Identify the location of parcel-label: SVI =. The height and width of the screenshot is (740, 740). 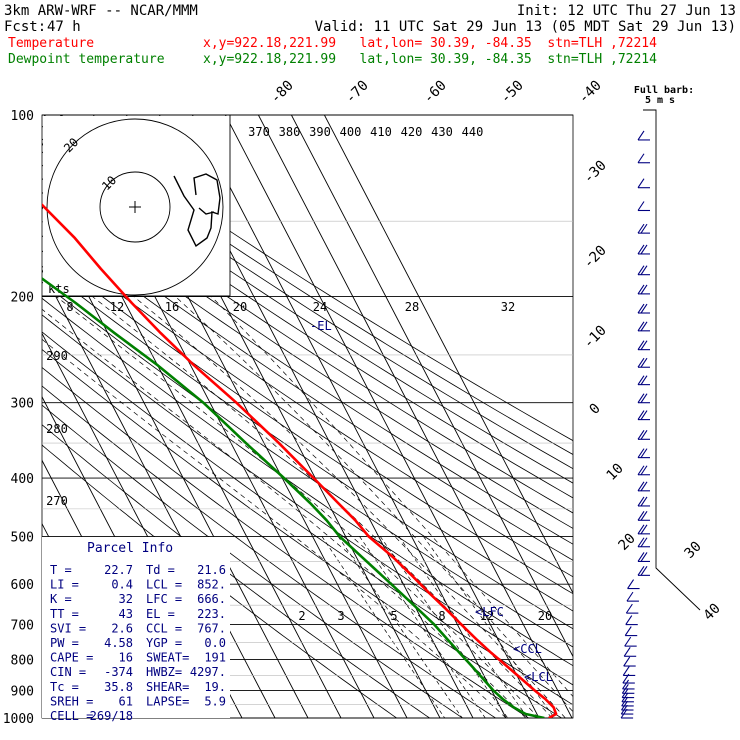
(68, 628).